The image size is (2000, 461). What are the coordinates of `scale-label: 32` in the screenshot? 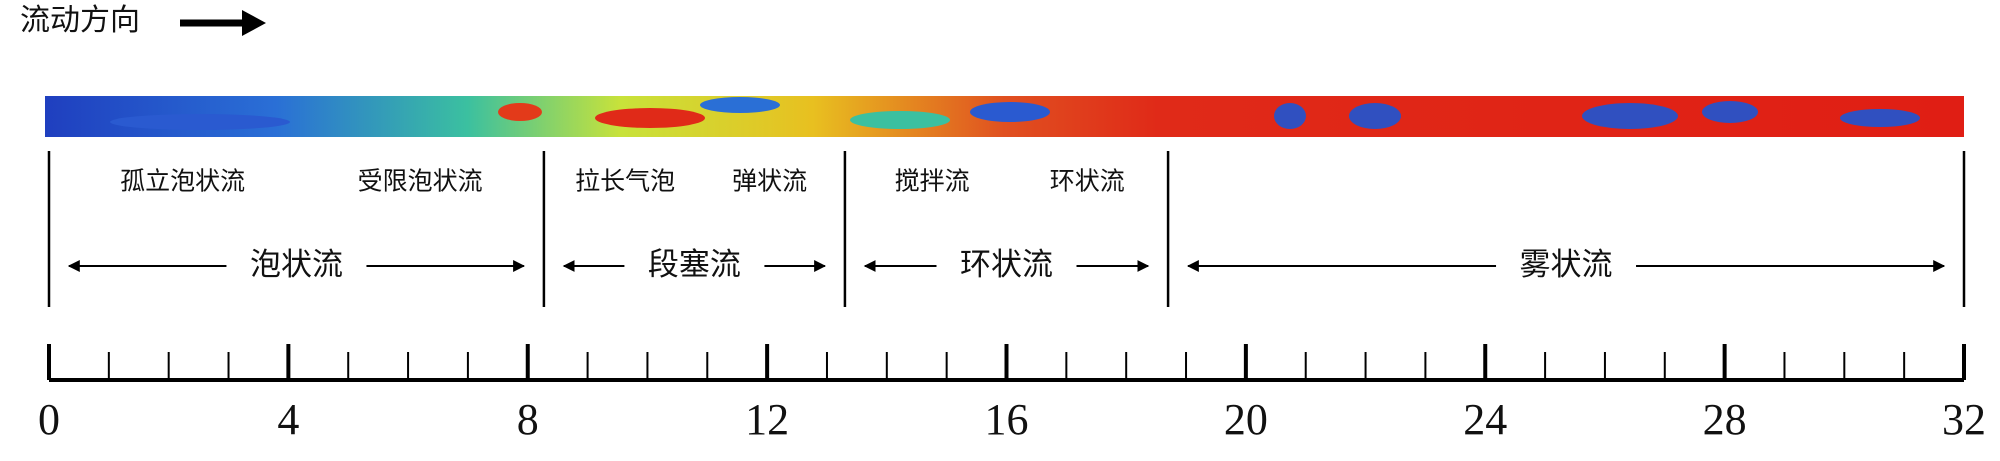 It's located at (1964, 419).